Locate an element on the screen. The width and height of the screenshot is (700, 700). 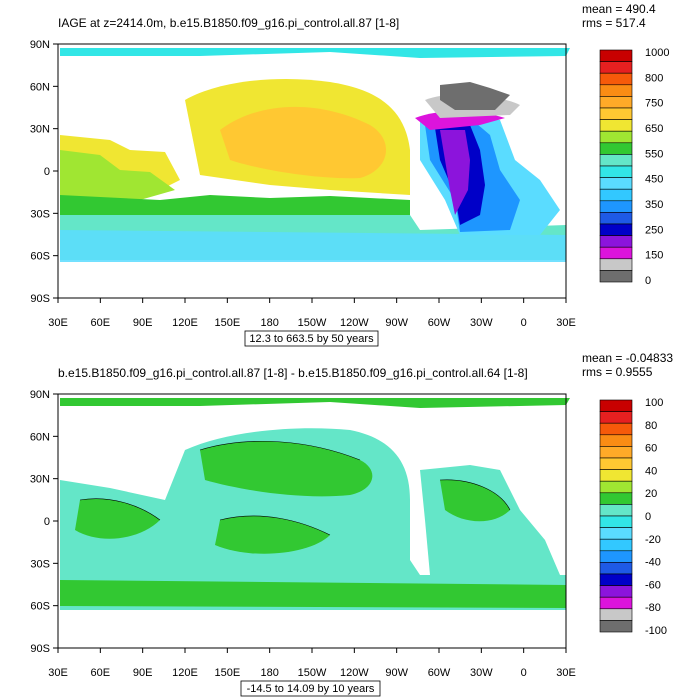
range-note: -14.5 to 14.09 by 10 years is located at coordinates (311, 689).